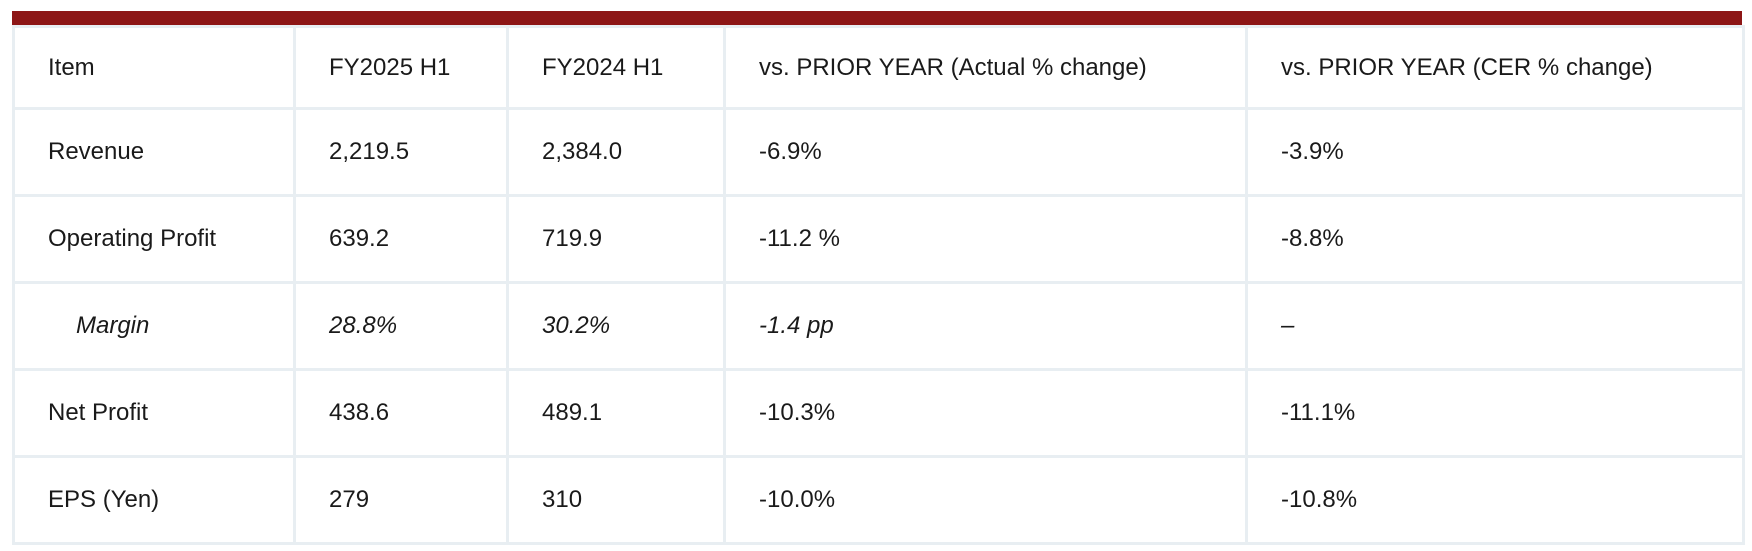 The image size is (1752, 551). Describe the element at coordinates (1495, 67) in the screenshot. I see `column-header-vs-prior-year-cer: vs. PRIOR YEAR (CER % change)` at that location.